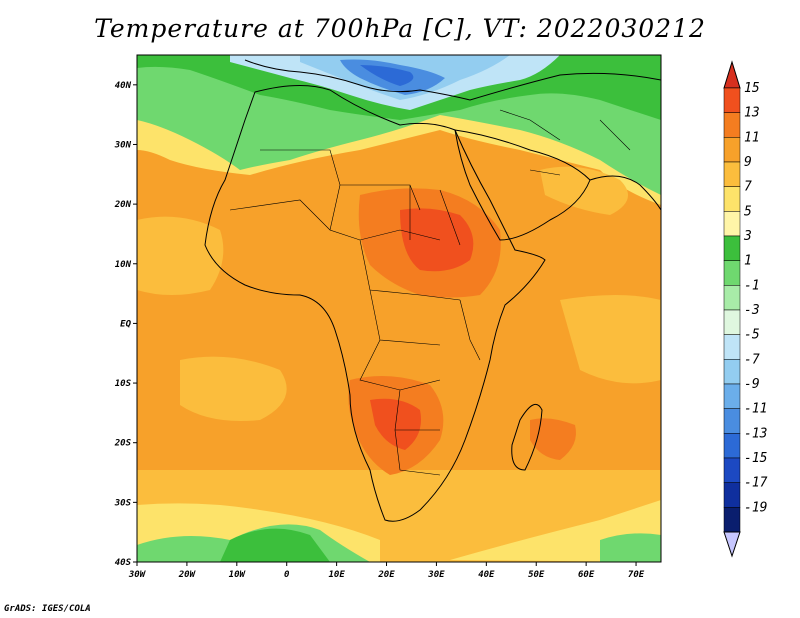 The width and height of the screenshot is (800, 618). What do you see at coordinates (732, 74) in the screenshot?
I see `colorbar-top-triangle` at bounding box center [732, 74].